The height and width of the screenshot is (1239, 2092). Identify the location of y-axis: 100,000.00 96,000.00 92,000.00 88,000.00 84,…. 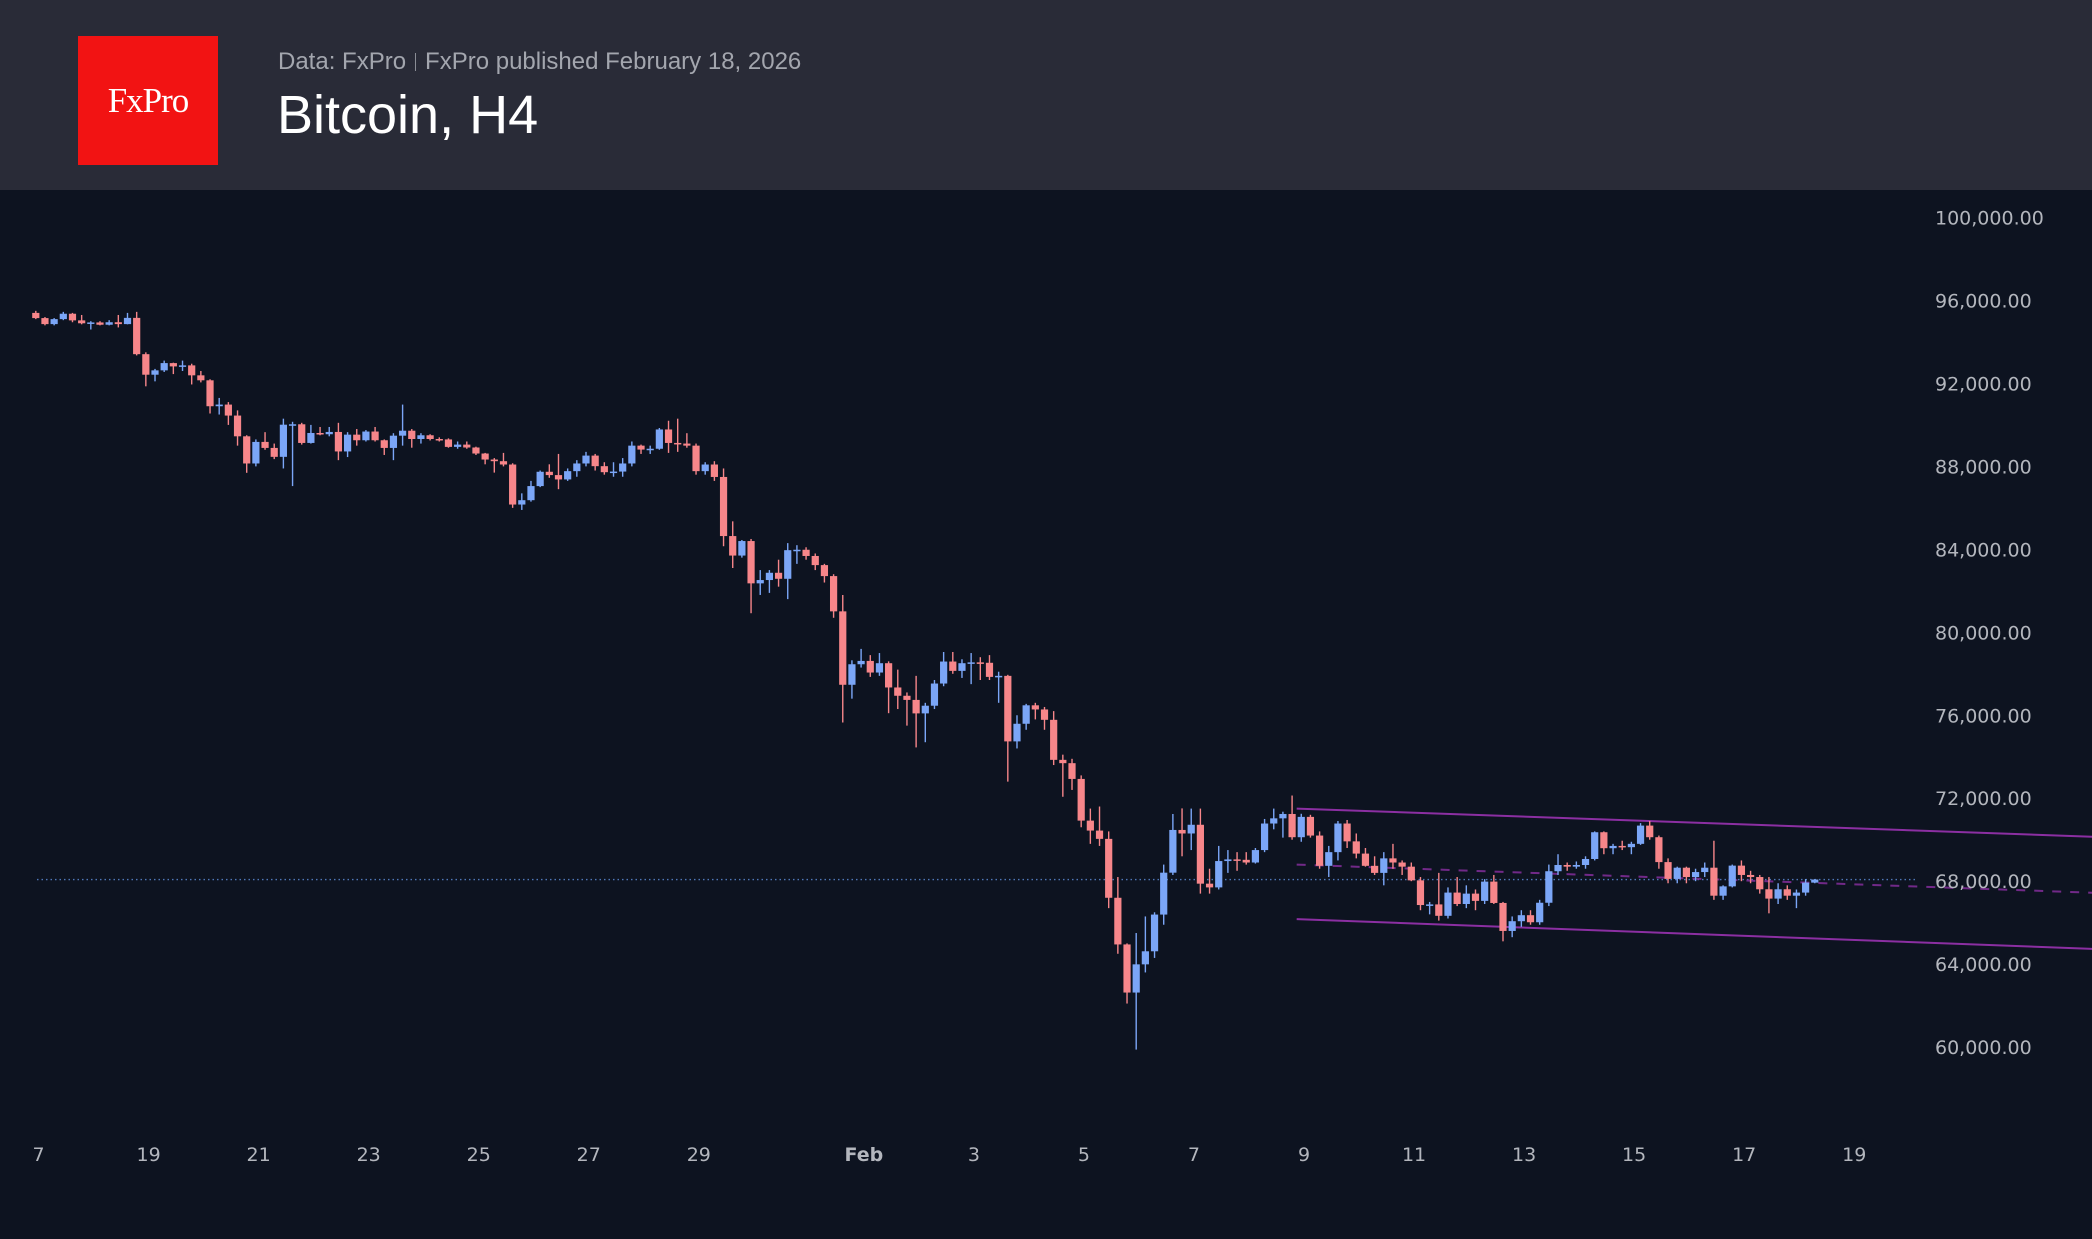
(1989, 634).